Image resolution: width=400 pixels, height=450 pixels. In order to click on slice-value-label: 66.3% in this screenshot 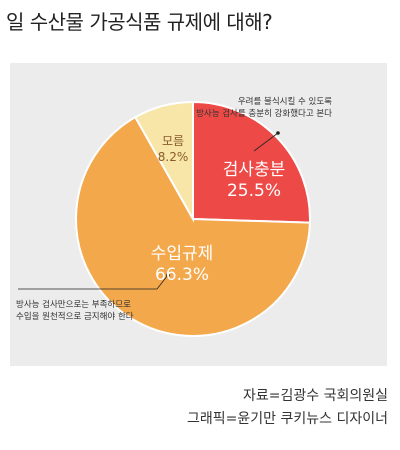, I will do `click(182, 275)`.